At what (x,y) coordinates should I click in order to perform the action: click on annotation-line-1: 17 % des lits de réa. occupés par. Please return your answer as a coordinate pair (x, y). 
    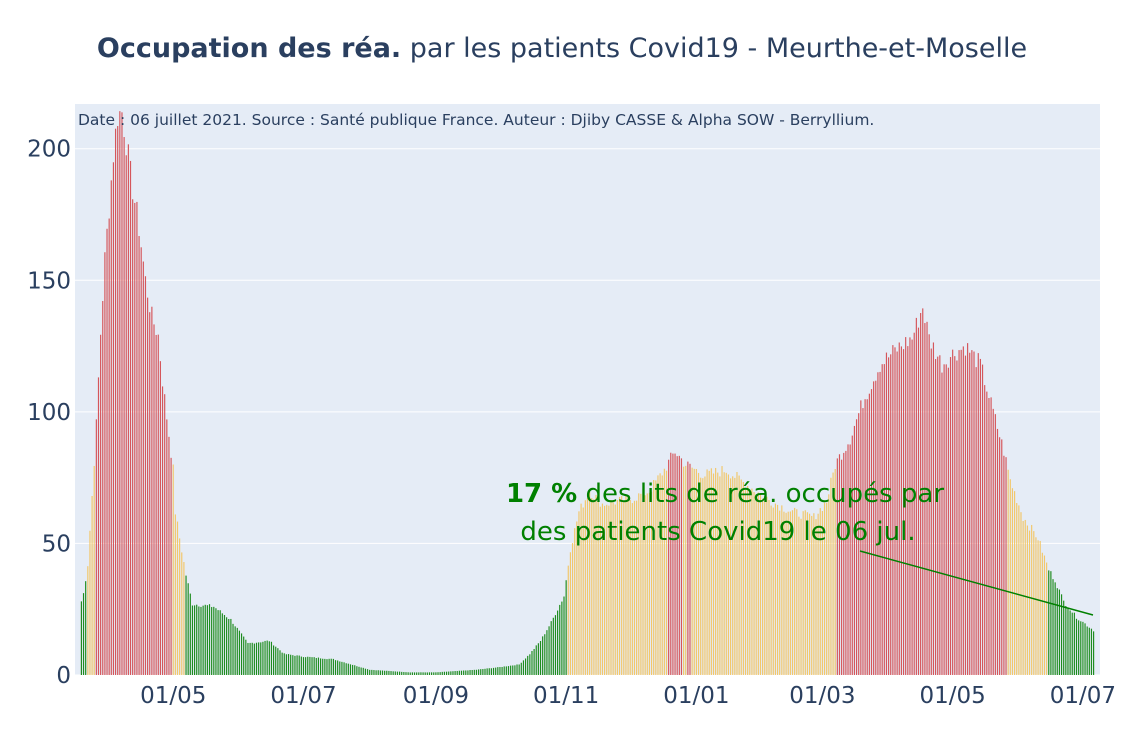
    Looking at the image, I should click on (725, 494).